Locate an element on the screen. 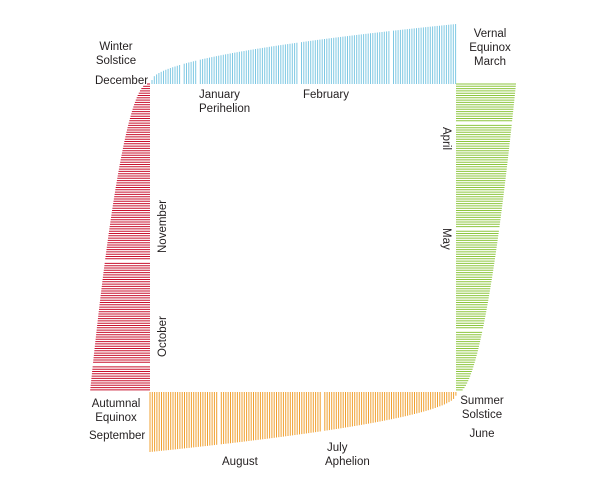 Image resolution: width=612 pixels, height=490 pixels. aphelion-label: Aphelion is located at coordinates (347, 462).